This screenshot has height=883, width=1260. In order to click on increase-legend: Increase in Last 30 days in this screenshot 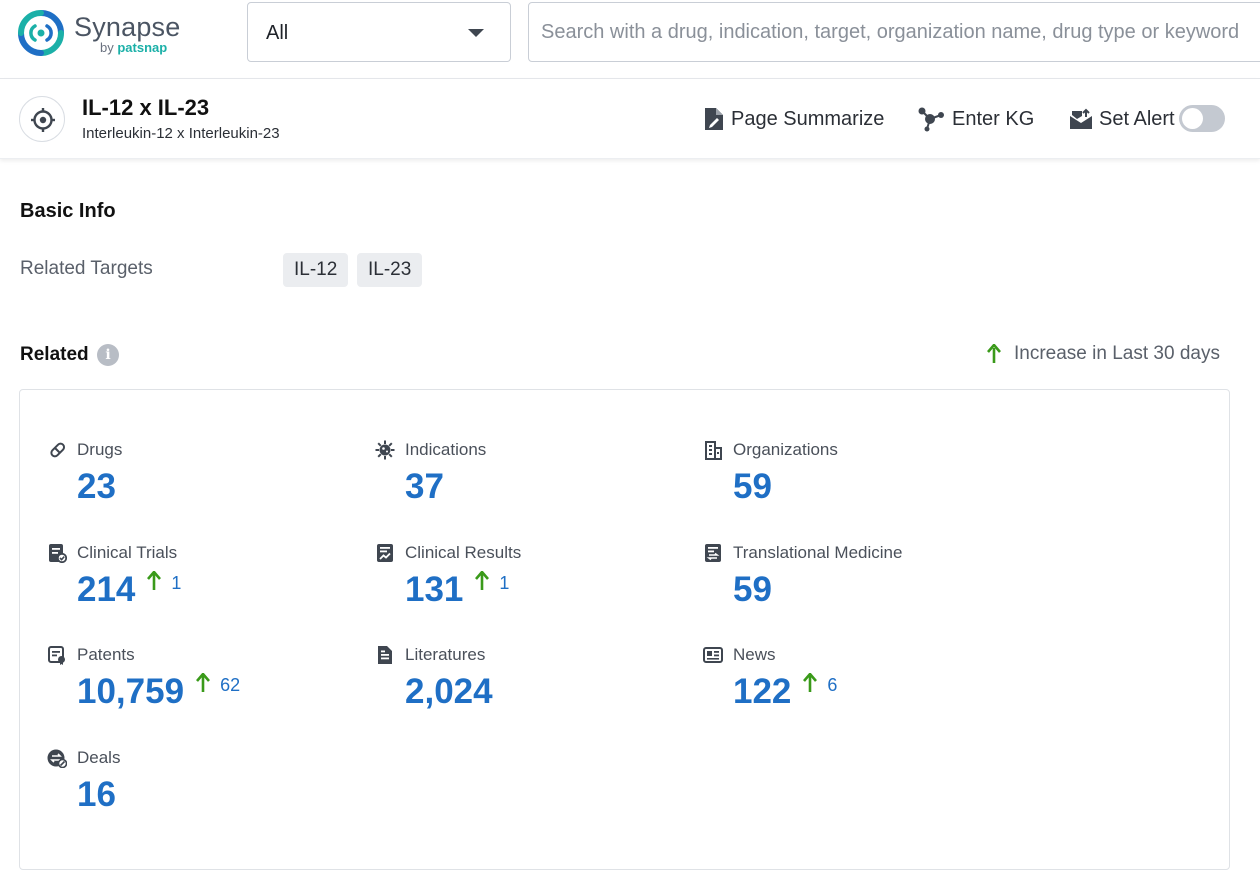, I will do `click(1103, 354)`.